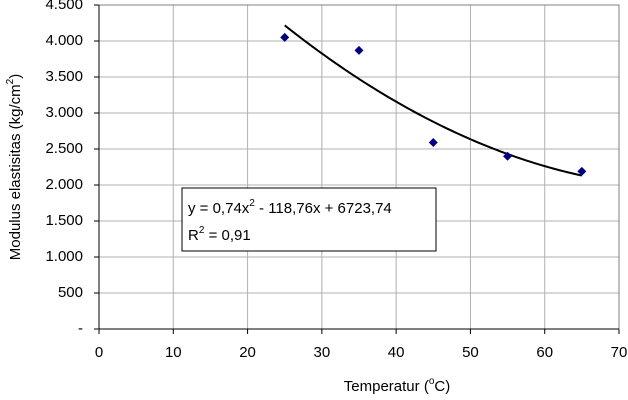  Describe the element at coordinates (64, 112) in the screenshot. I see `y-tick-label: 3.000` at that location.